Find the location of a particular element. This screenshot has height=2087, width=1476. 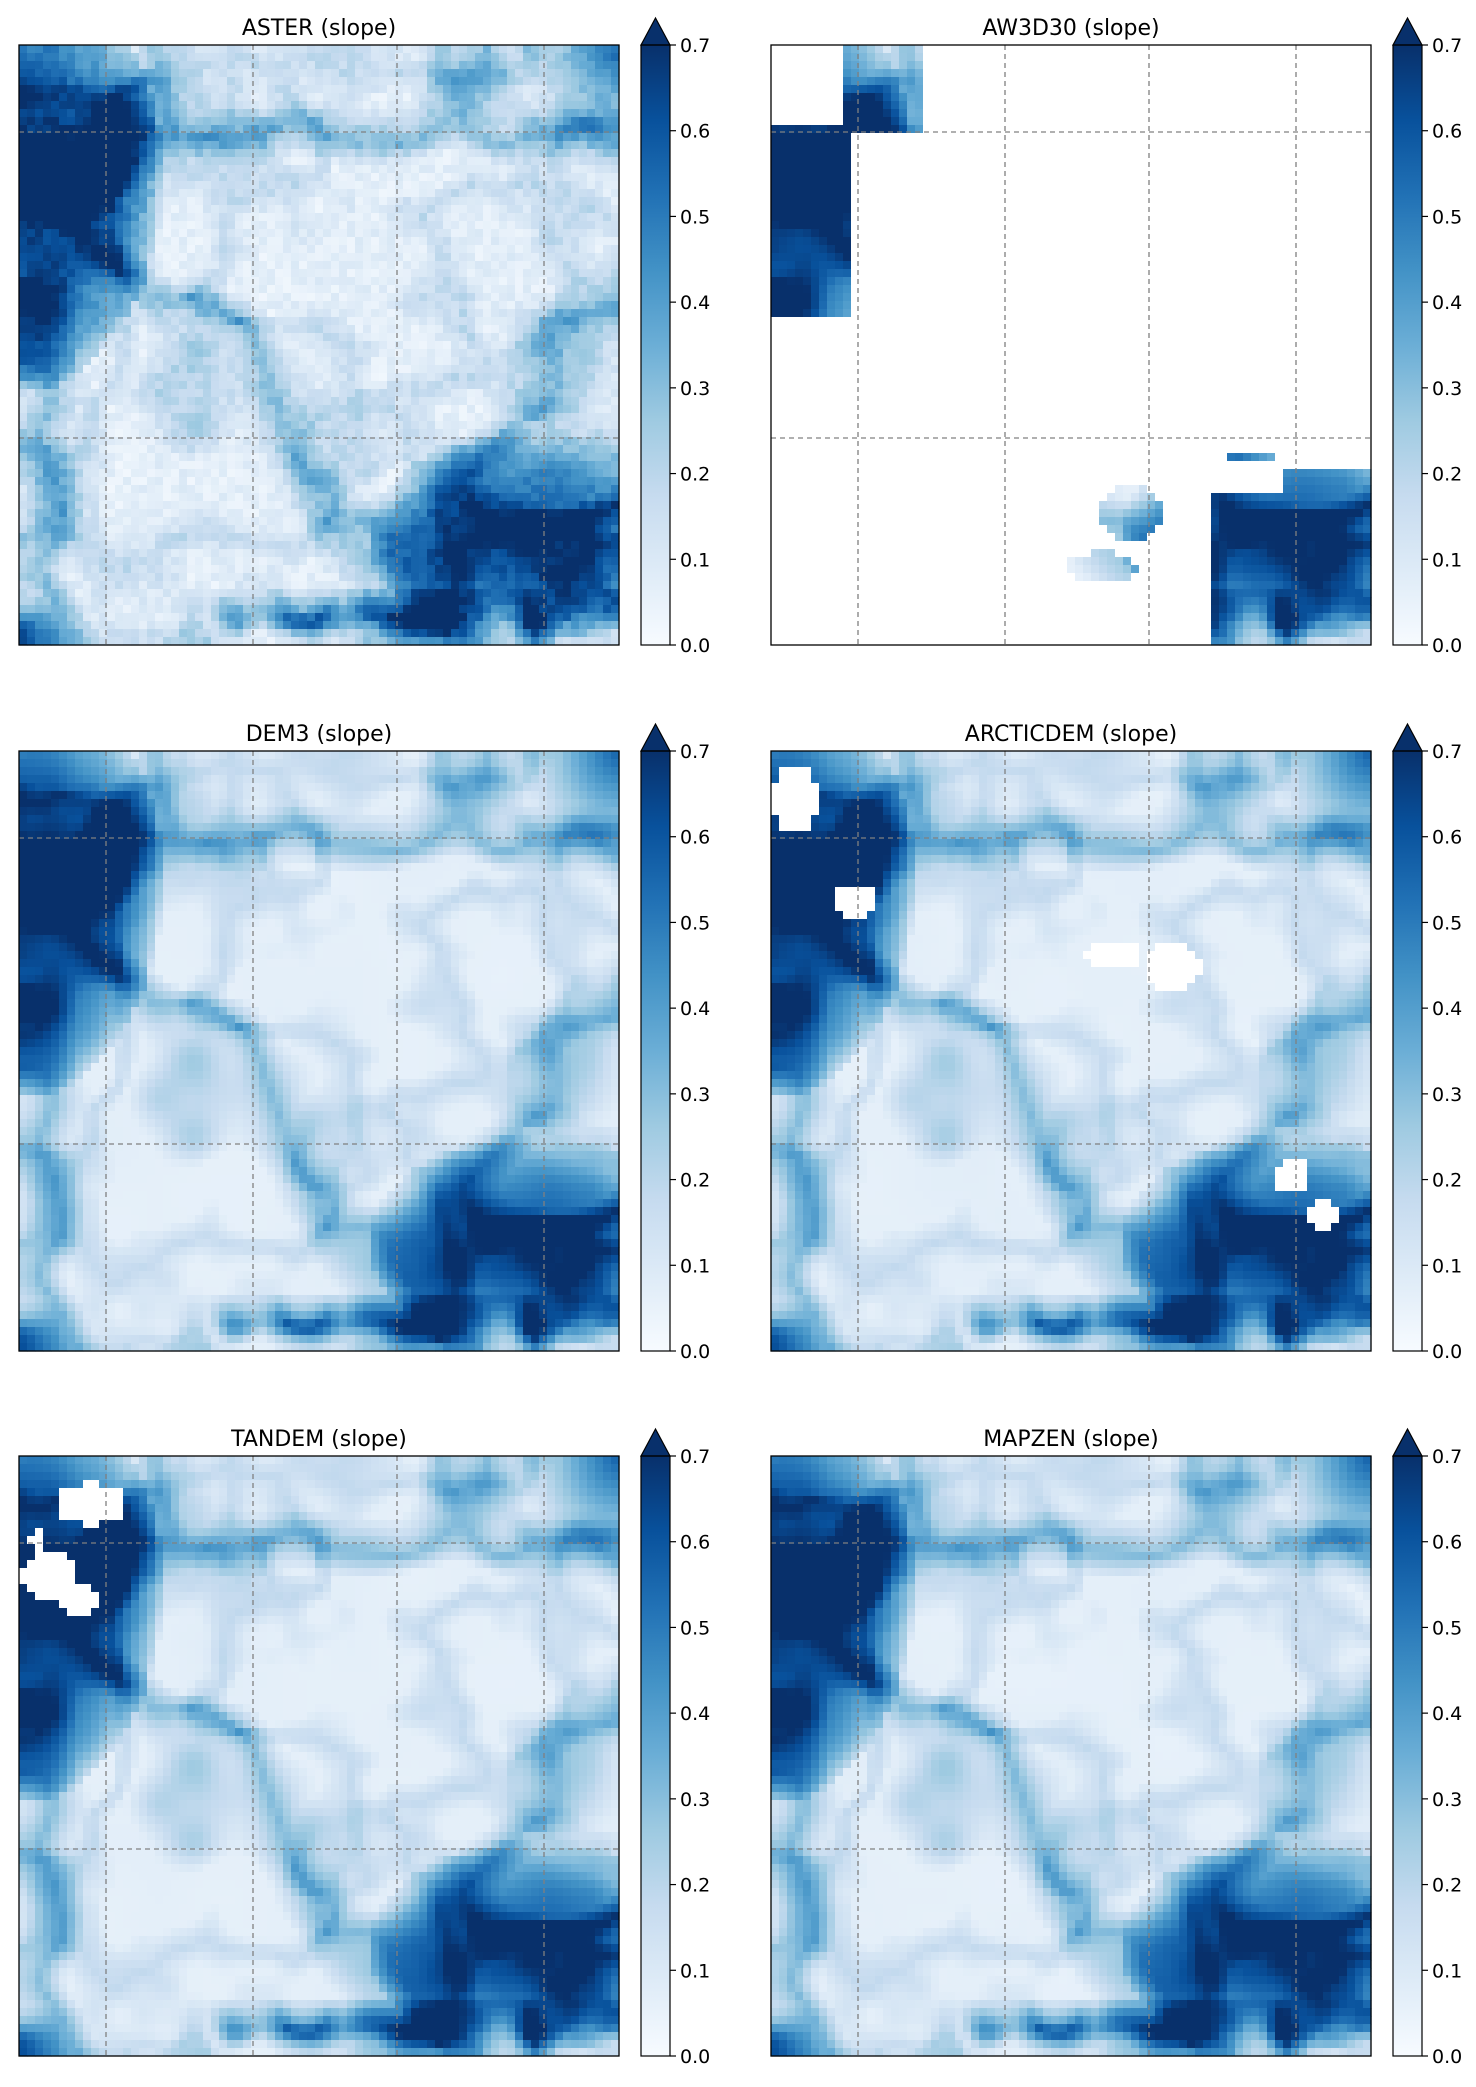

panel-6: MAPZEN (slope) 0.0 0.1 0.2 0.3 0.4 0.5 0.6 0.7 is located at coordinates (1116, 1747).